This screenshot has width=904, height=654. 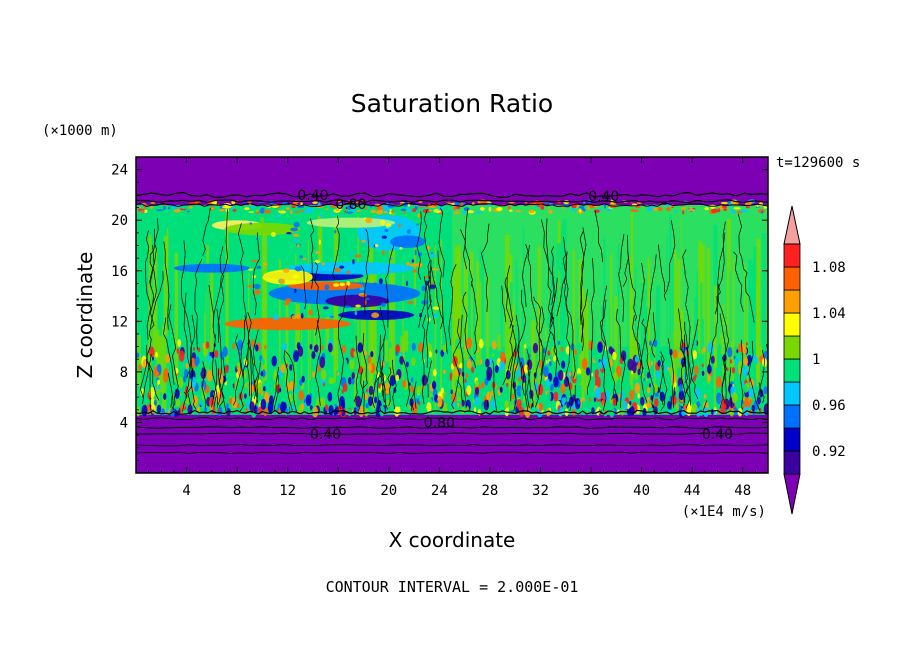 I want to click on colorbar-label: 1.04, so click(x=829, y=314).